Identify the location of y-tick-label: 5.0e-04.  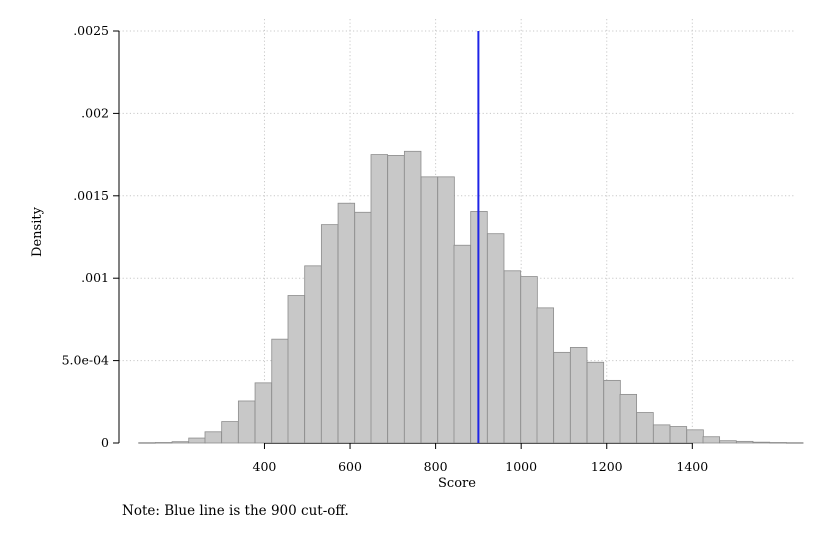
(85, 360).